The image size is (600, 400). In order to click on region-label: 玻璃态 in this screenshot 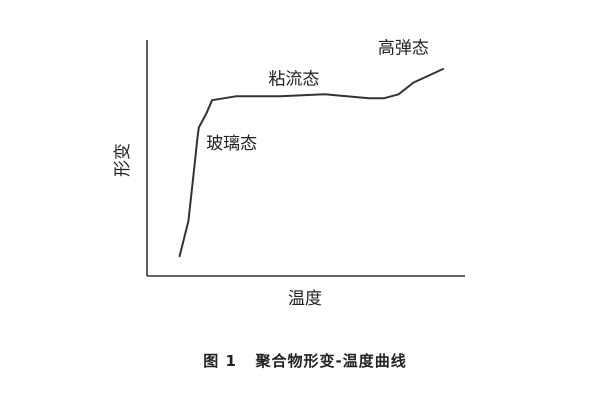, I will do `click(231, 144)`.